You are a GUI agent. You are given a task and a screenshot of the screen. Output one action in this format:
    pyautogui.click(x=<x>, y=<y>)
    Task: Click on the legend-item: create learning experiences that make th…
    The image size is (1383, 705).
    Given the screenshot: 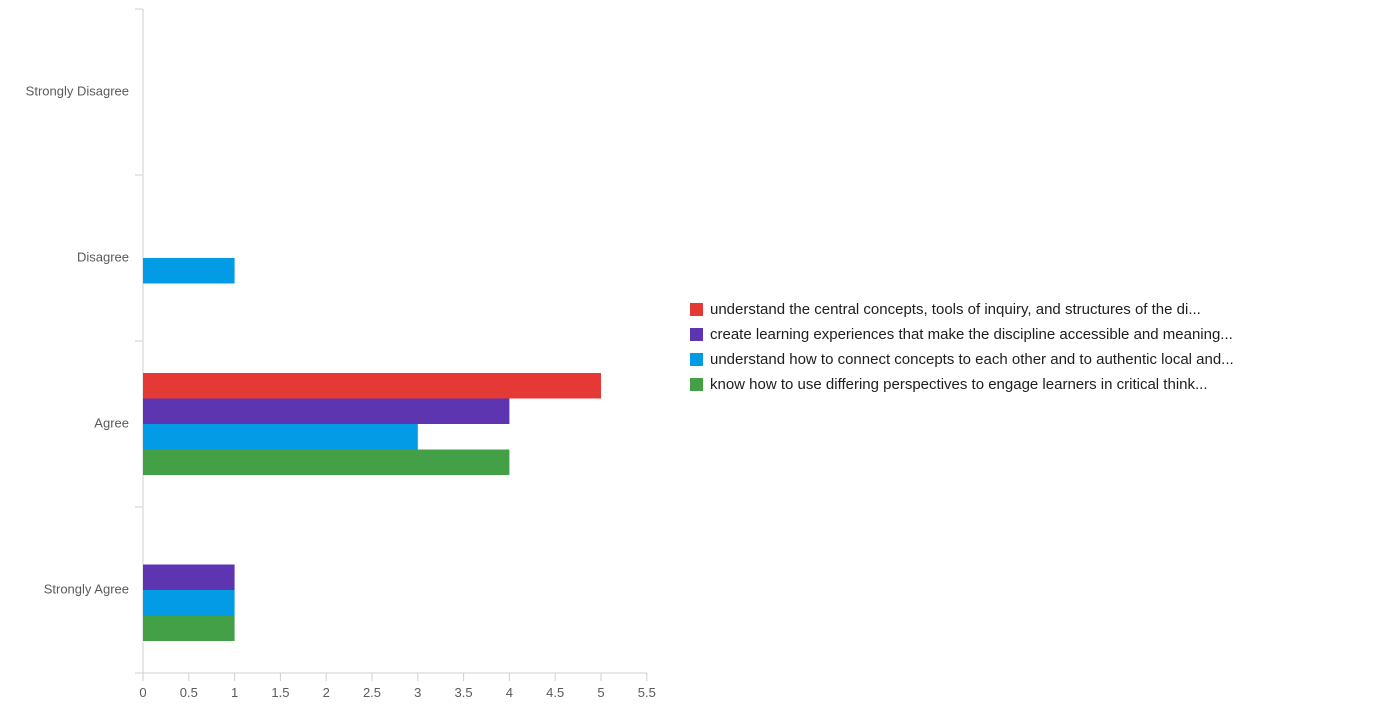 What is the action you would take?
    pyautogui.click(x=1035, y=334)
    